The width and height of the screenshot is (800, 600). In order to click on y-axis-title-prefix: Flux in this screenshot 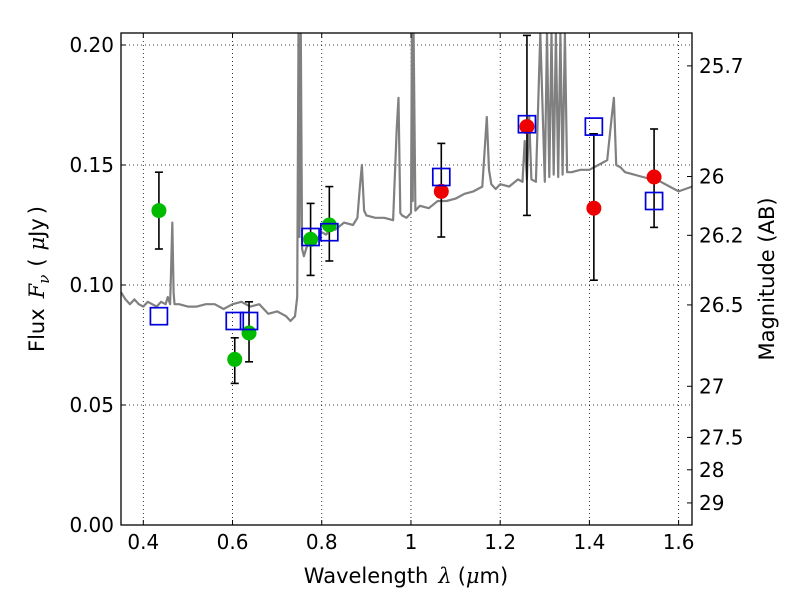, I will do `click(37, 330)`.